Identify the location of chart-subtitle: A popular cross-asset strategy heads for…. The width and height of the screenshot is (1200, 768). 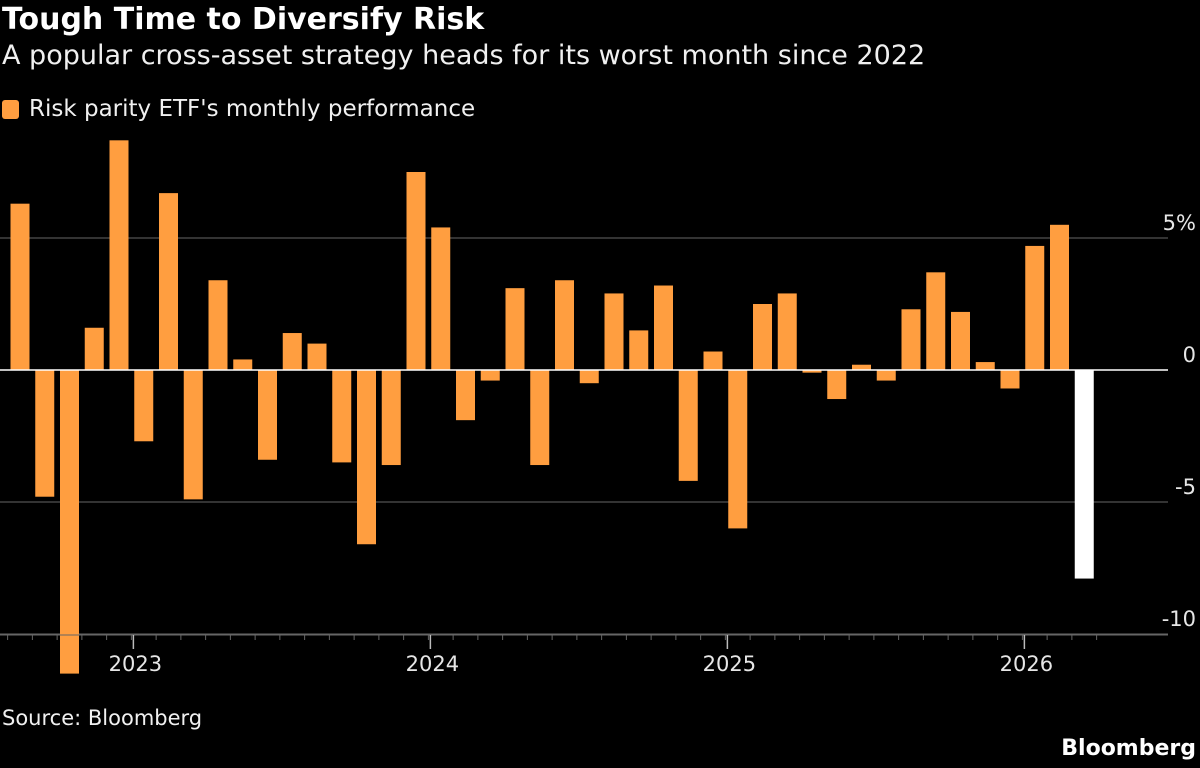
(464, 55).